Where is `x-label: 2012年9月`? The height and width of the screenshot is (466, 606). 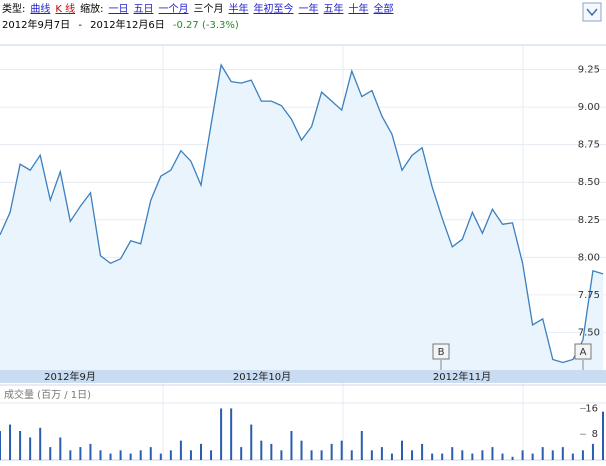
x-label: 2012年9月 is located at coordinates (70, 376).